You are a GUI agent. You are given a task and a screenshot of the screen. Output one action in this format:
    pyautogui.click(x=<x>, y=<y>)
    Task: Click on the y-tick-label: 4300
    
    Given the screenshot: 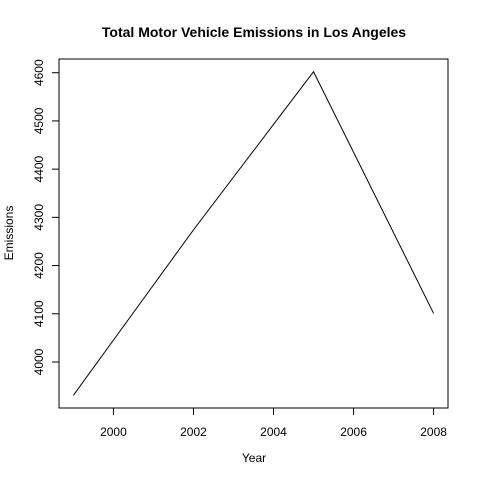 What is the action you would take?
    pyautogui.click(x=39, y=217)
    